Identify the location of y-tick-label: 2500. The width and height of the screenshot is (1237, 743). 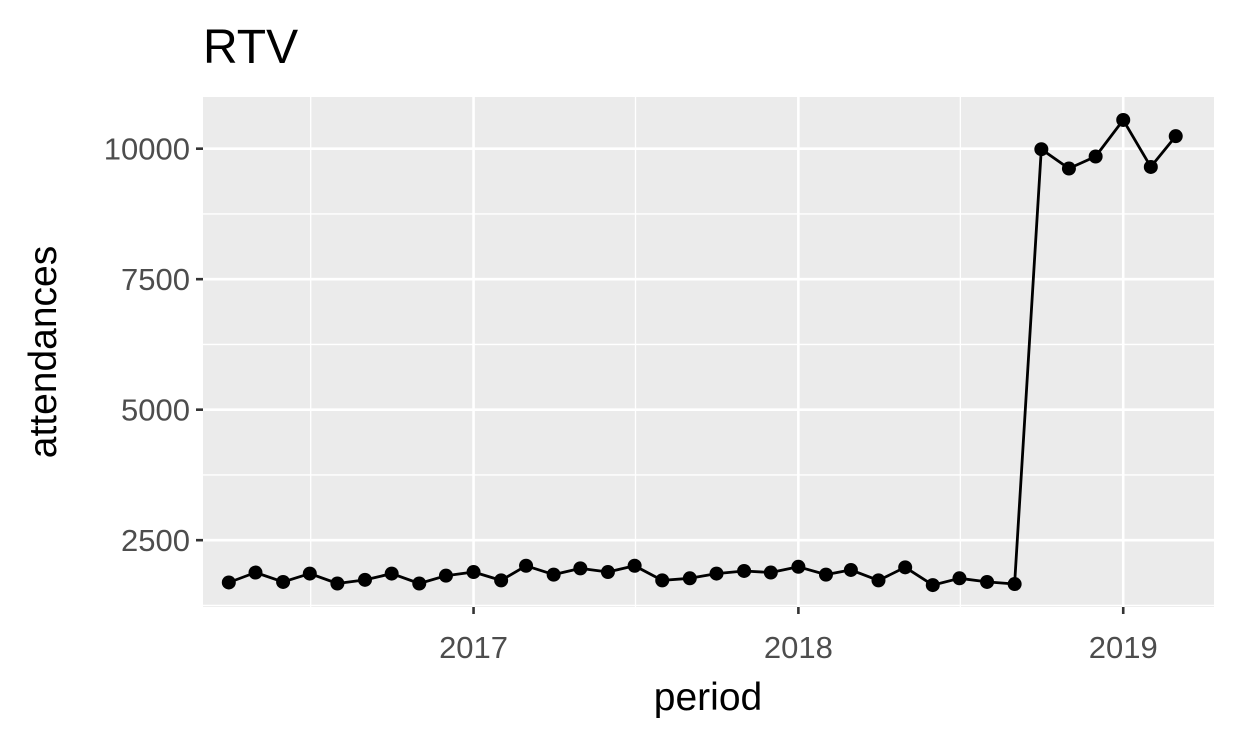
(155, 540).